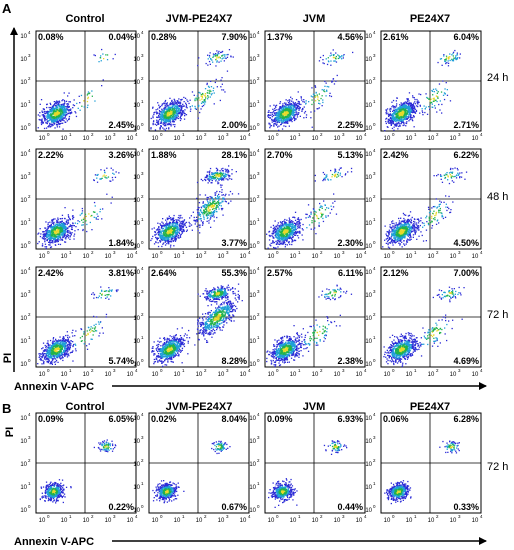  What do you see at coordinates (314, 407) in the screenshot?
I see `column-header-jvm-b: JVM` at bounding box center [314, 407].